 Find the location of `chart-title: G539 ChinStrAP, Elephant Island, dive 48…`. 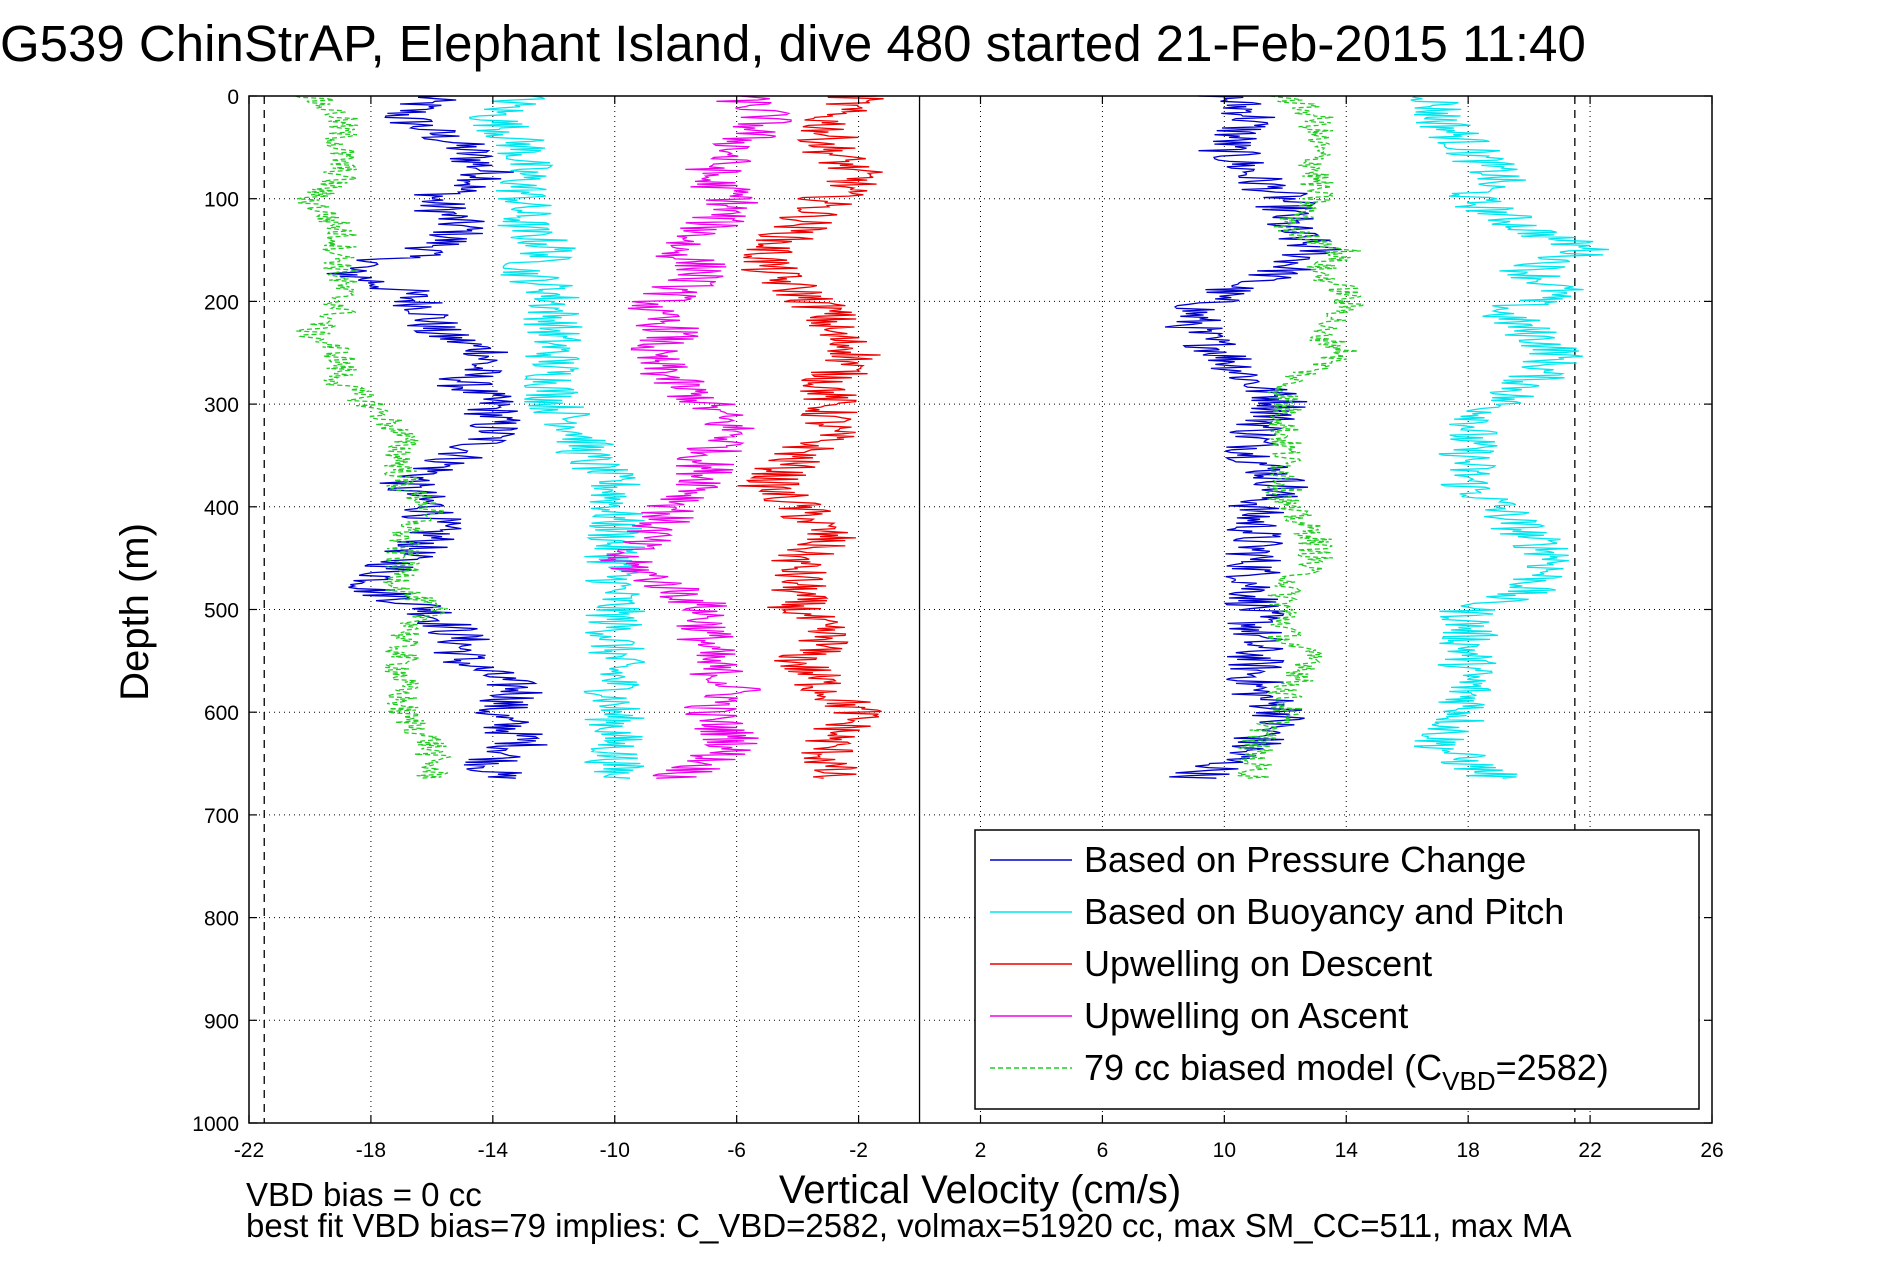

chart-title: G539 ChinStrAP, Elephant Island, dive 48… is located at coordinates (793, 43).